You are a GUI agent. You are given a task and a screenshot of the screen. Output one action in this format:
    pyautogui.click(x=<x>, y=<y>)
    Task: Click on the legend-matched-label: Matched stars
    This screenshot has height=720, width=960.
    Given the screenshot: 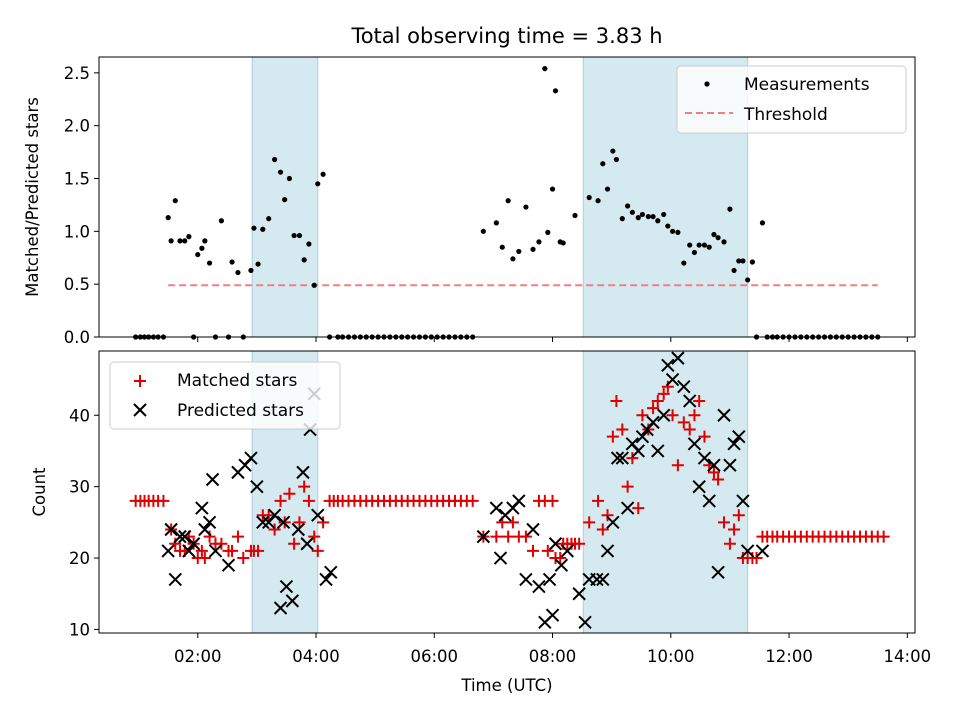 What is the action you would take?
    pyautogui.click(x=237, y=381)
    